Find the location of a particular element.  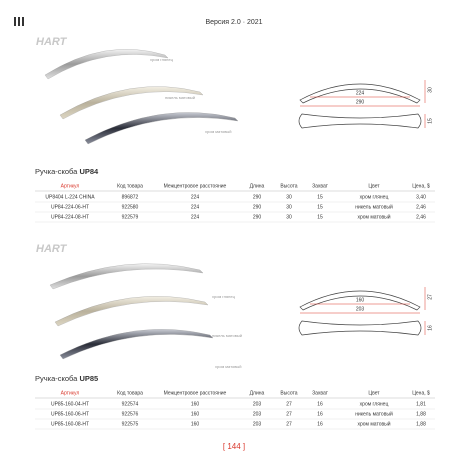

section-title: Ручка-скоба UP84 is located at coordinates (67, 171).